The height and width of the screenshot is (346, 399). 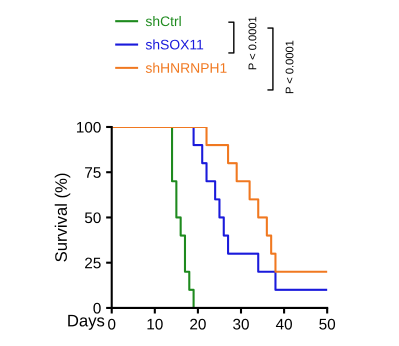 I want to click on x-tick-label: 40, so click(x=284, y=324).